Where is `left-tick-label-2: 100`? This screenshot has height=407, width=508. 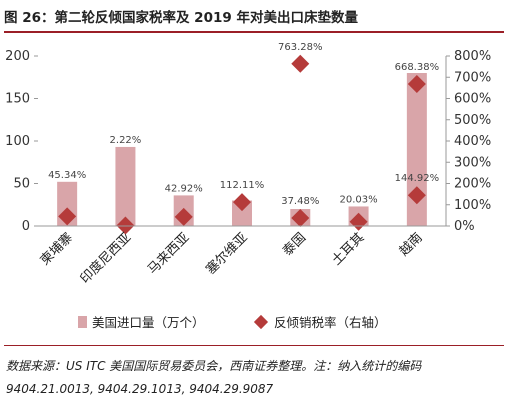
left-tick-label-2: 100 is located at coordinates (17, 141).